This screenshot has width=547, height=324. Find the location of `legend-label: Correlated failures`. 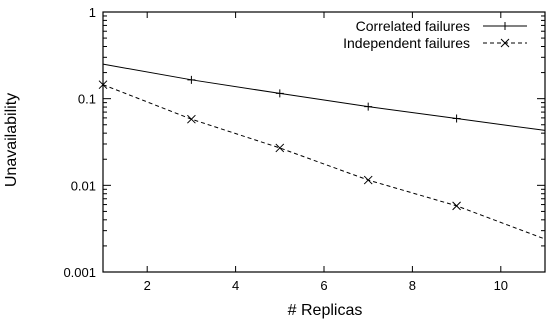

legend-label: Correlated failures is located at coordinates (413, 26).